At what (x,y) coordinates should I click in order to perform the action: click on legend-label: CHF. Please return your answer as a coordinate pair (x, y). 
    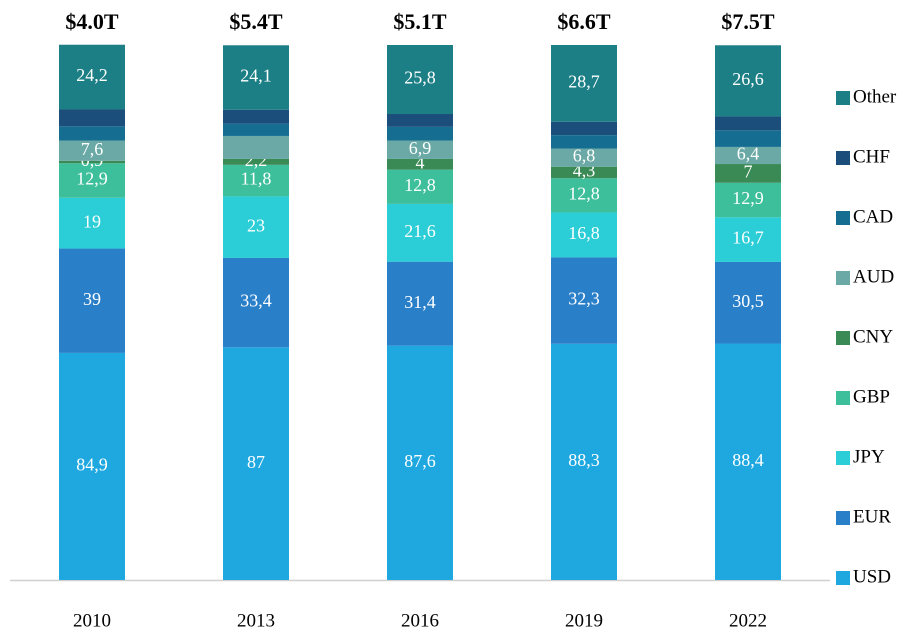
    Looking at the image, I should click on (871, 156).